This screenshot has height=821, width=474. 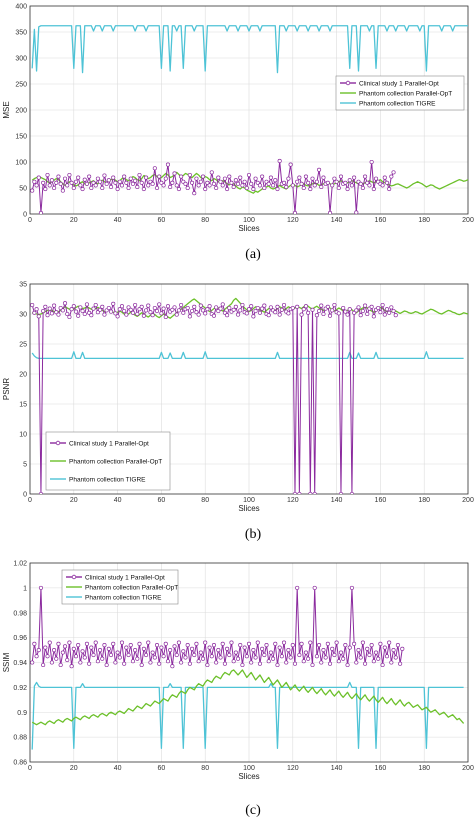 What do you see at coordinates (131, 587) in the screenshot?
I see `legend-label: Phantom collection Parallel-OpT` at bounding box center [131, 587].